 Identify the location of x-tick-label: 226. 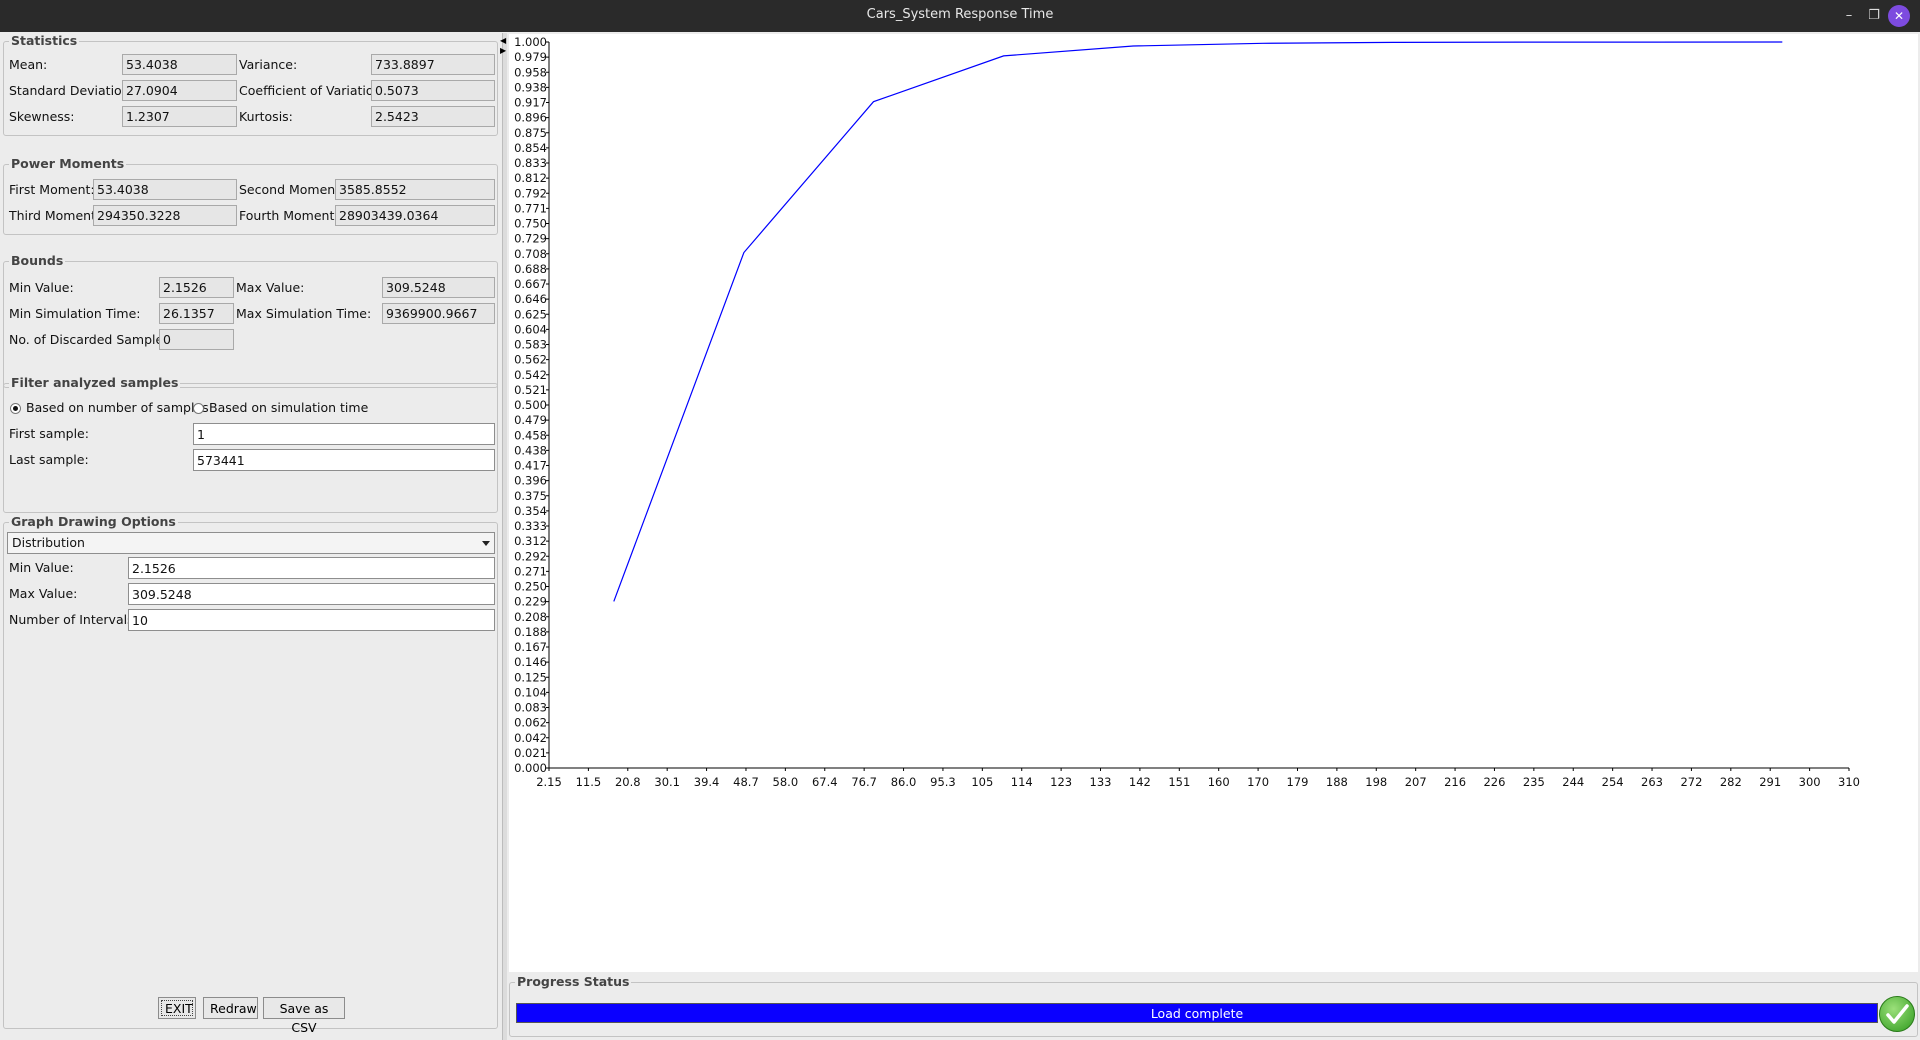
(1494, 782).